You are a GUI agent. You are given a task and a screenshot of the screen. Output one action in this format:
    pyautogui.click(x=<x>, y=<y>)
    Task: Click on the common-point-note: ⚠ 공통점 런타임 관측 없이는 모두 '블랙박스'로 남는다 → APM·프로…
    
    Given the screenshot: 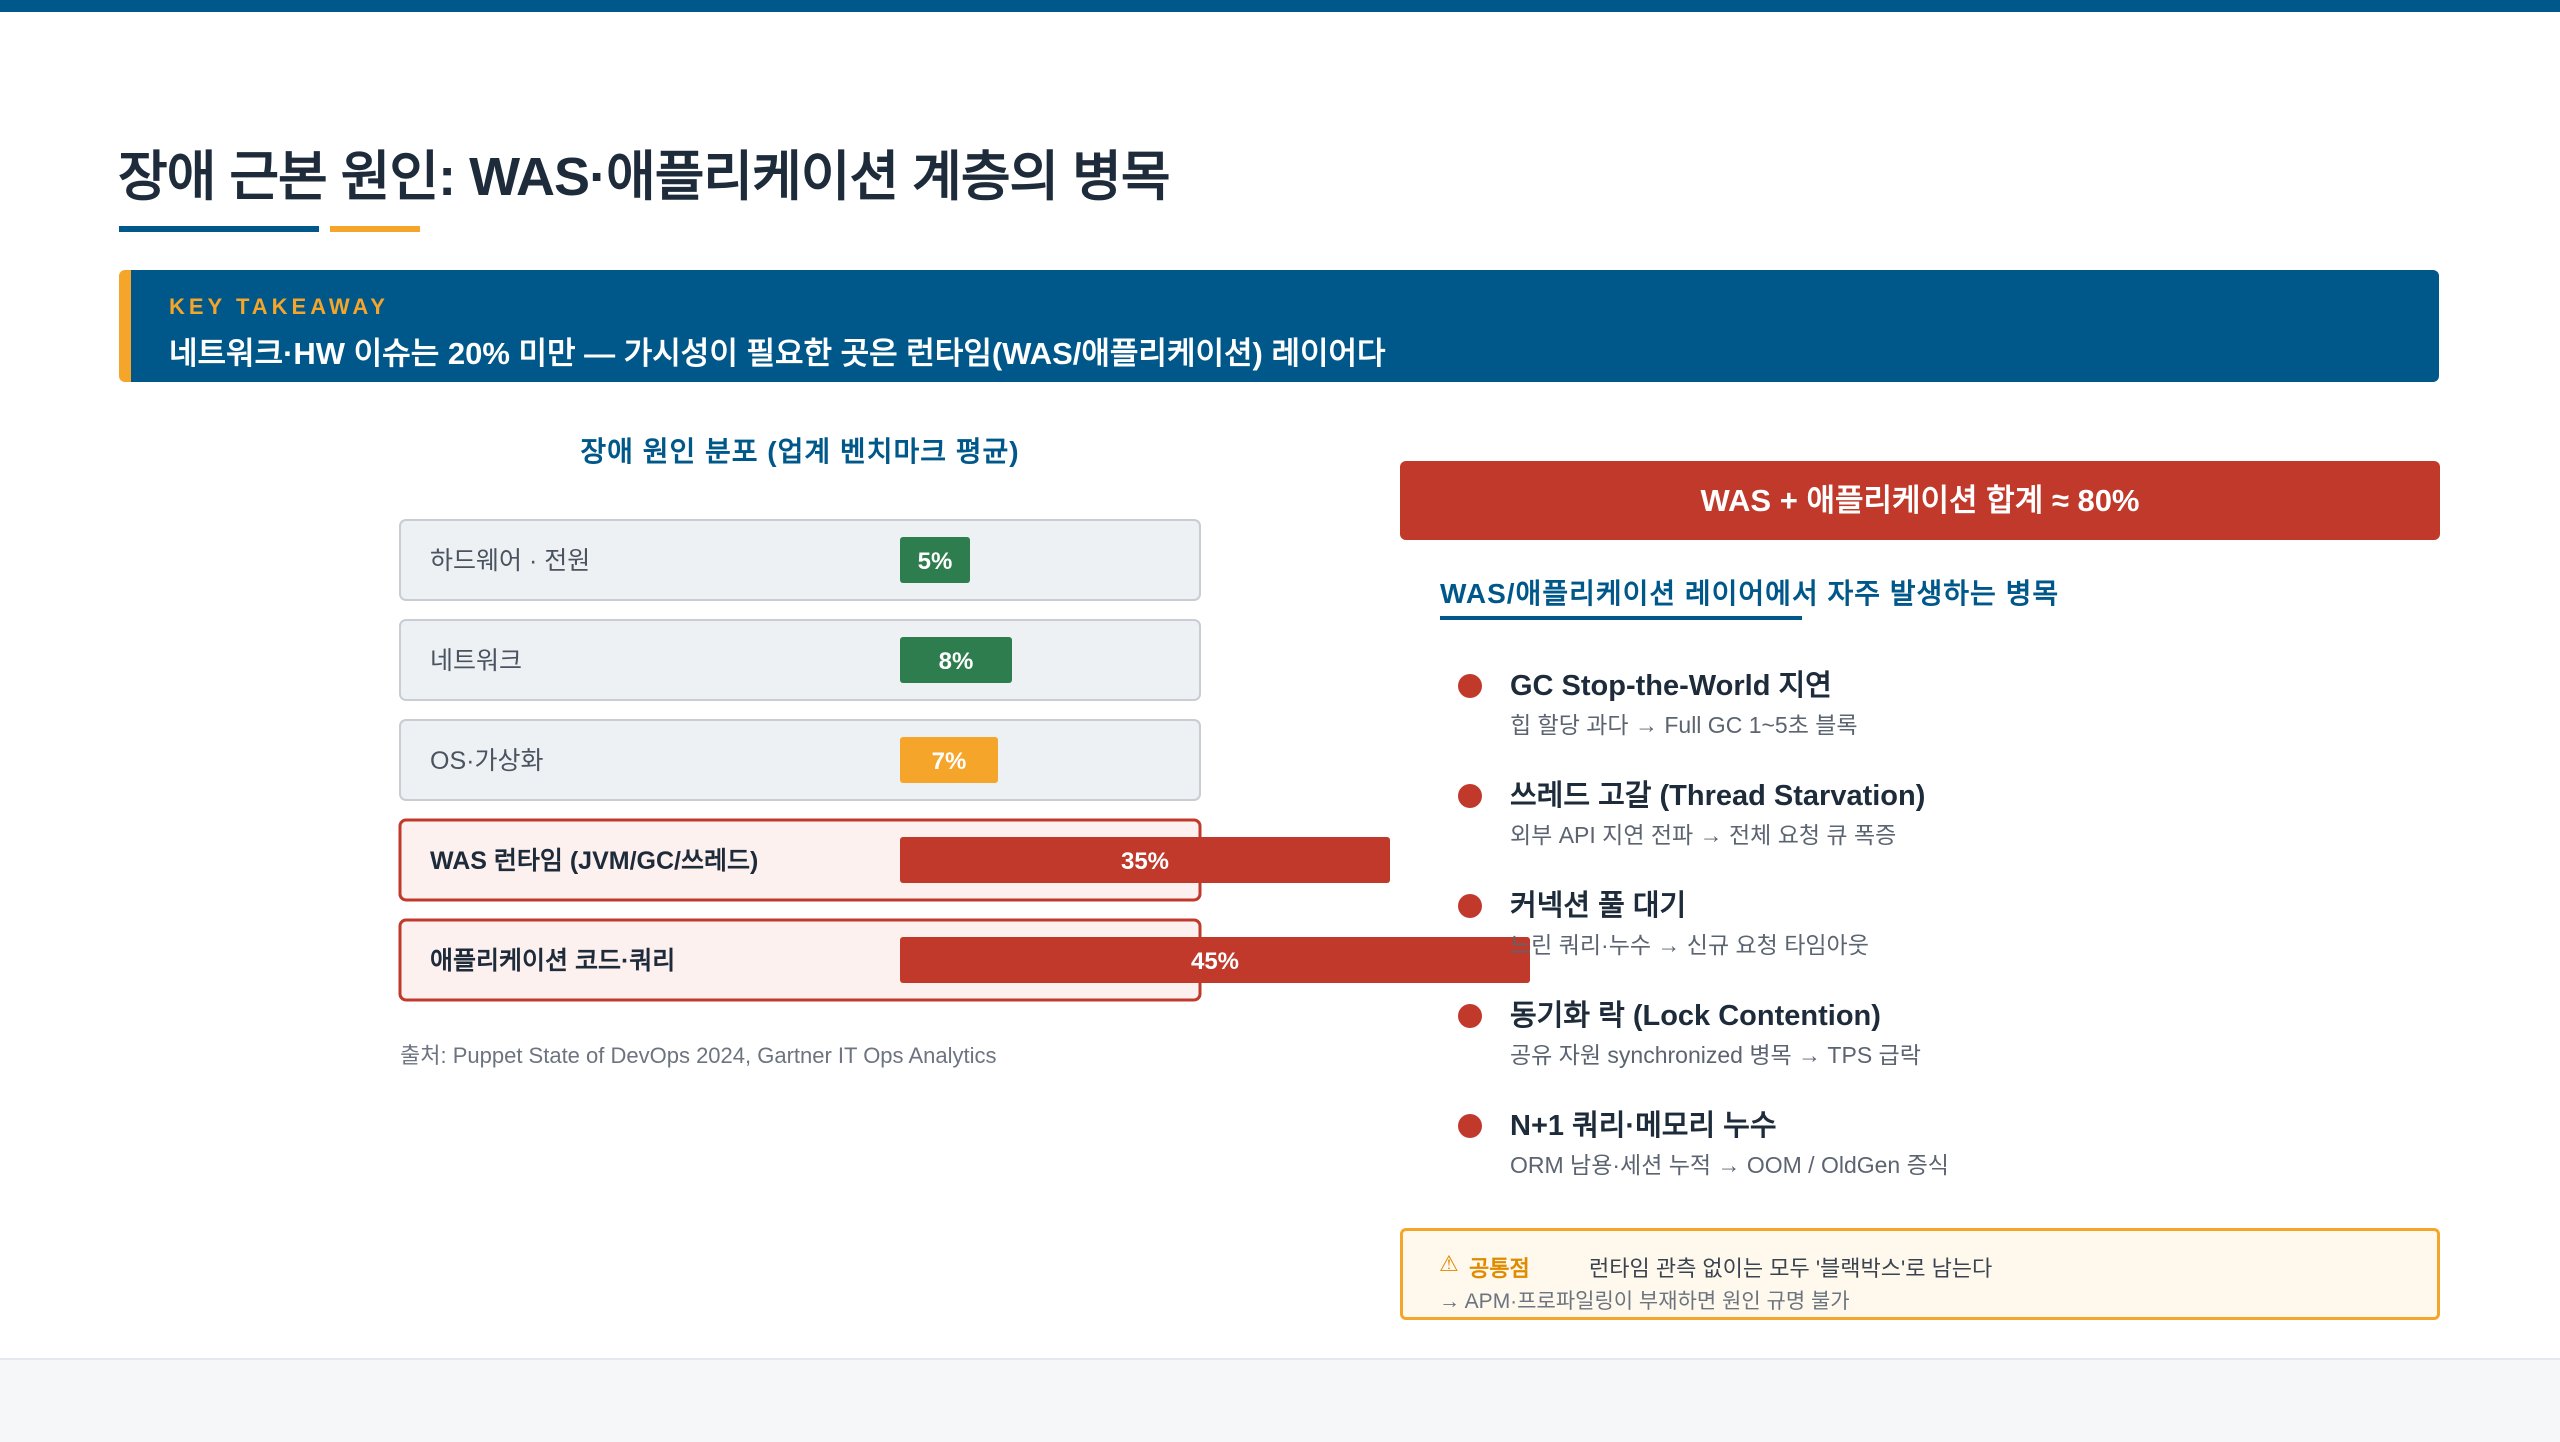 What is the action you would take?
    pyautogui.click(x=1920, y=1274)
    